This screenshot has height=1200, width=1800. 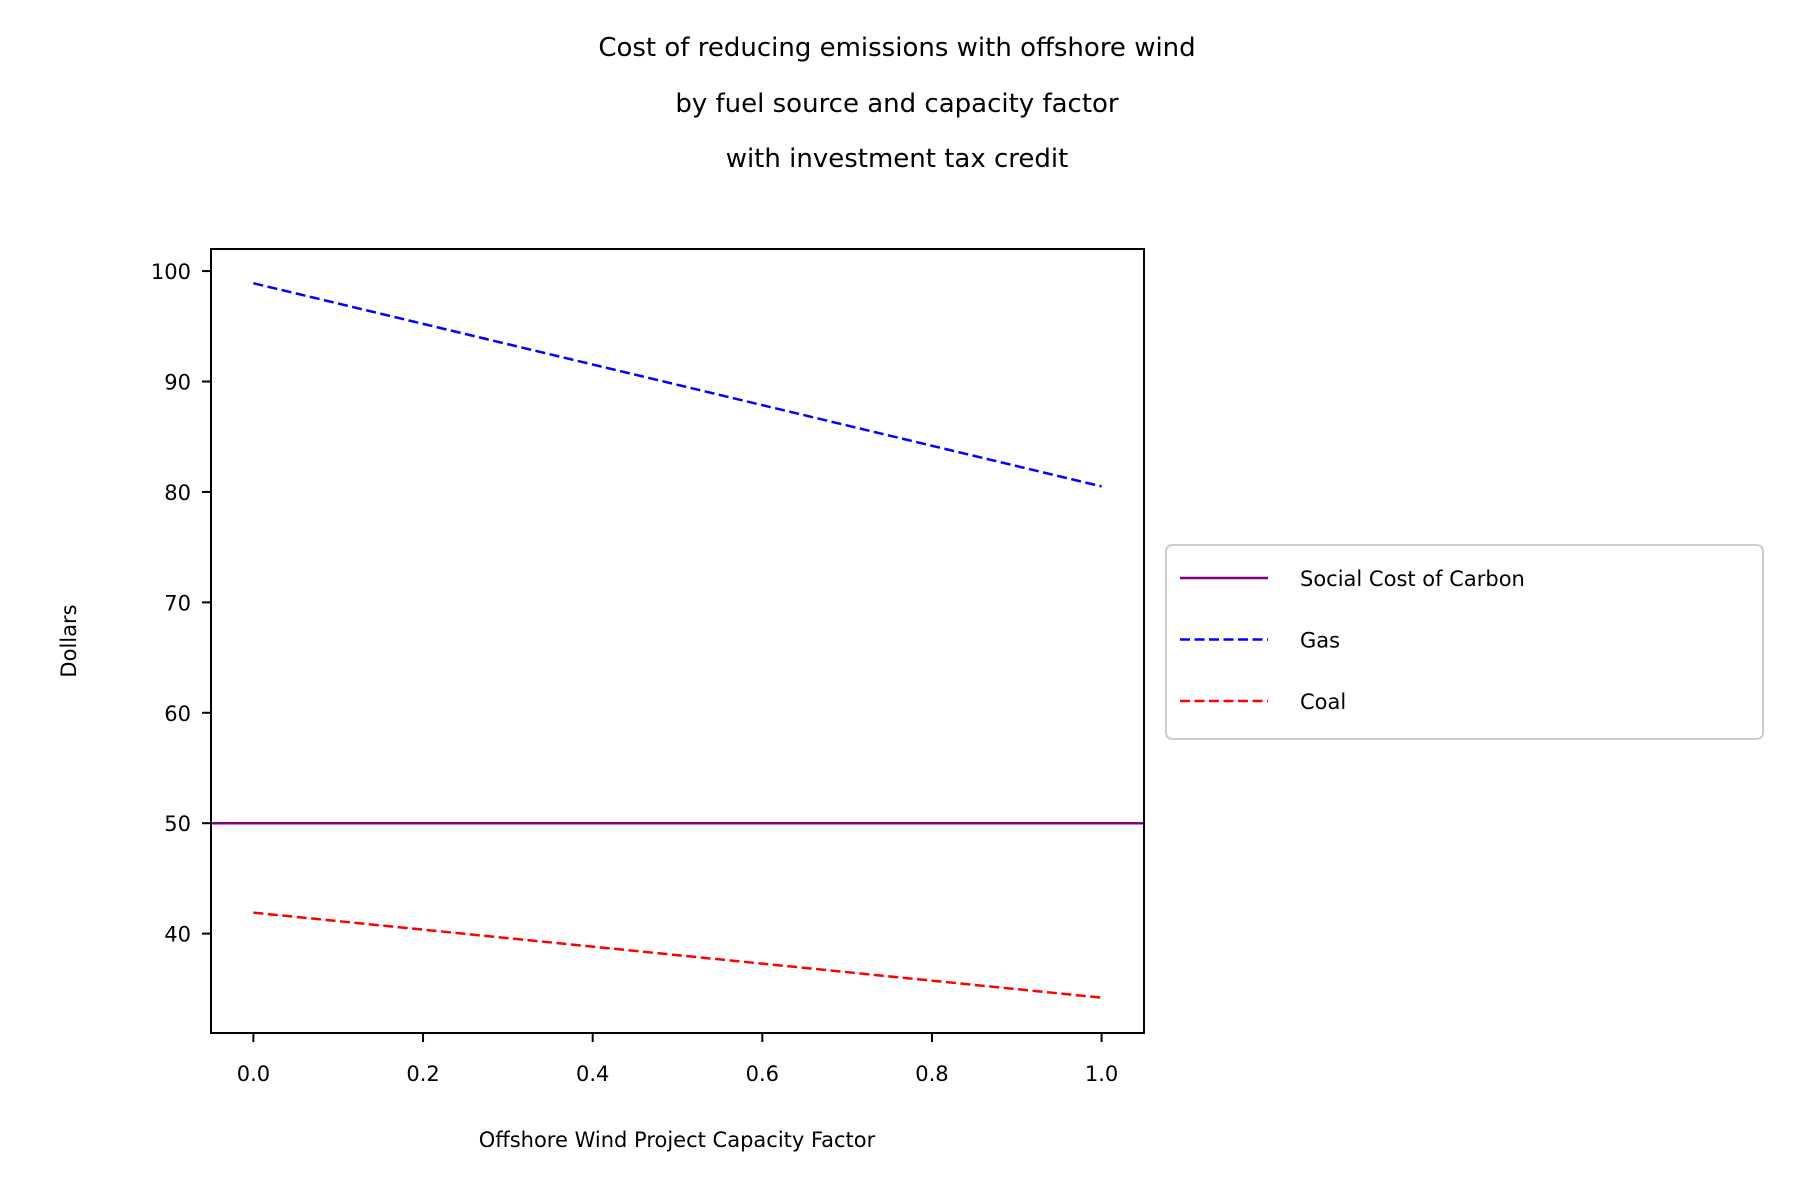 What do you see at coordinates (1320, 641) in the screenshot?
I see `legend-label-gas: Gas` at bounding box center [1320, 641].